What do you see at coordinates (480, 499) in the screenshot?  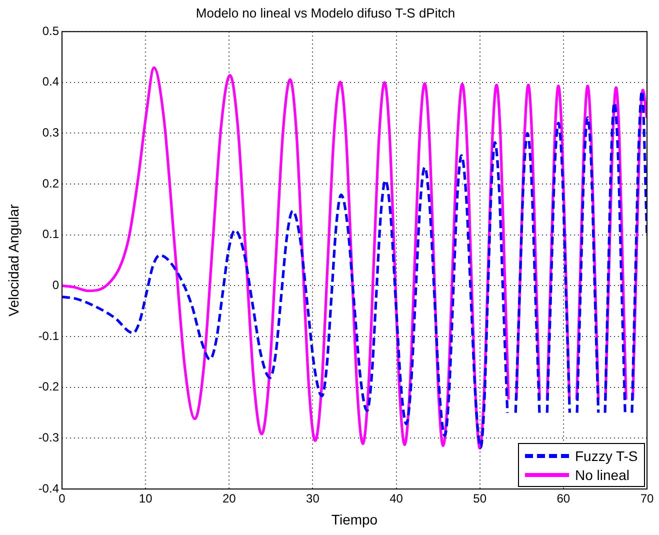 I see `x-tick-label: 50` at bounding box center [480, 499].